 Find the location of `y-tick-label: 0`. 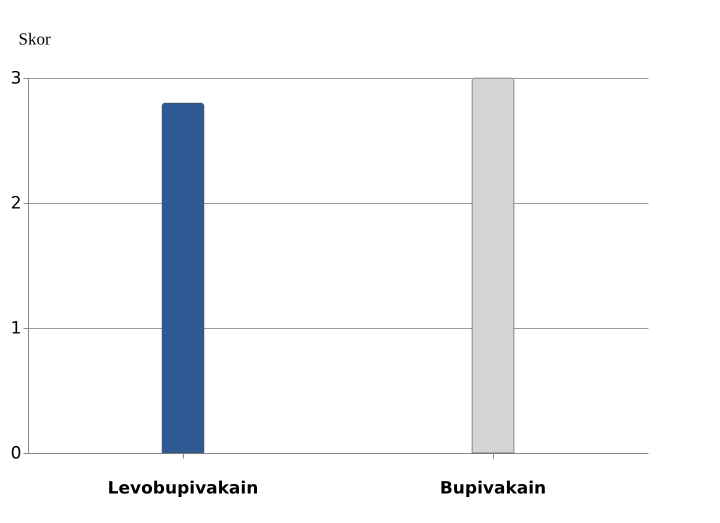

y-tick-label: 0 is located at coordinates (16, 454).